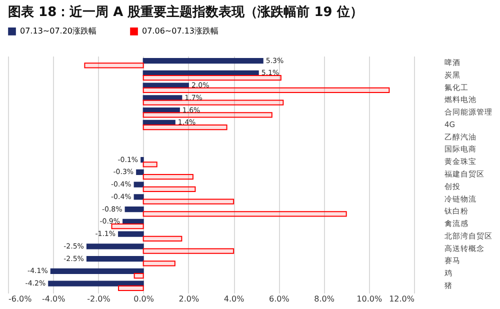  Describe the element at coordinates (324, 299) in the screenshot. I see `x-tick-label: 8.0%` at that location.